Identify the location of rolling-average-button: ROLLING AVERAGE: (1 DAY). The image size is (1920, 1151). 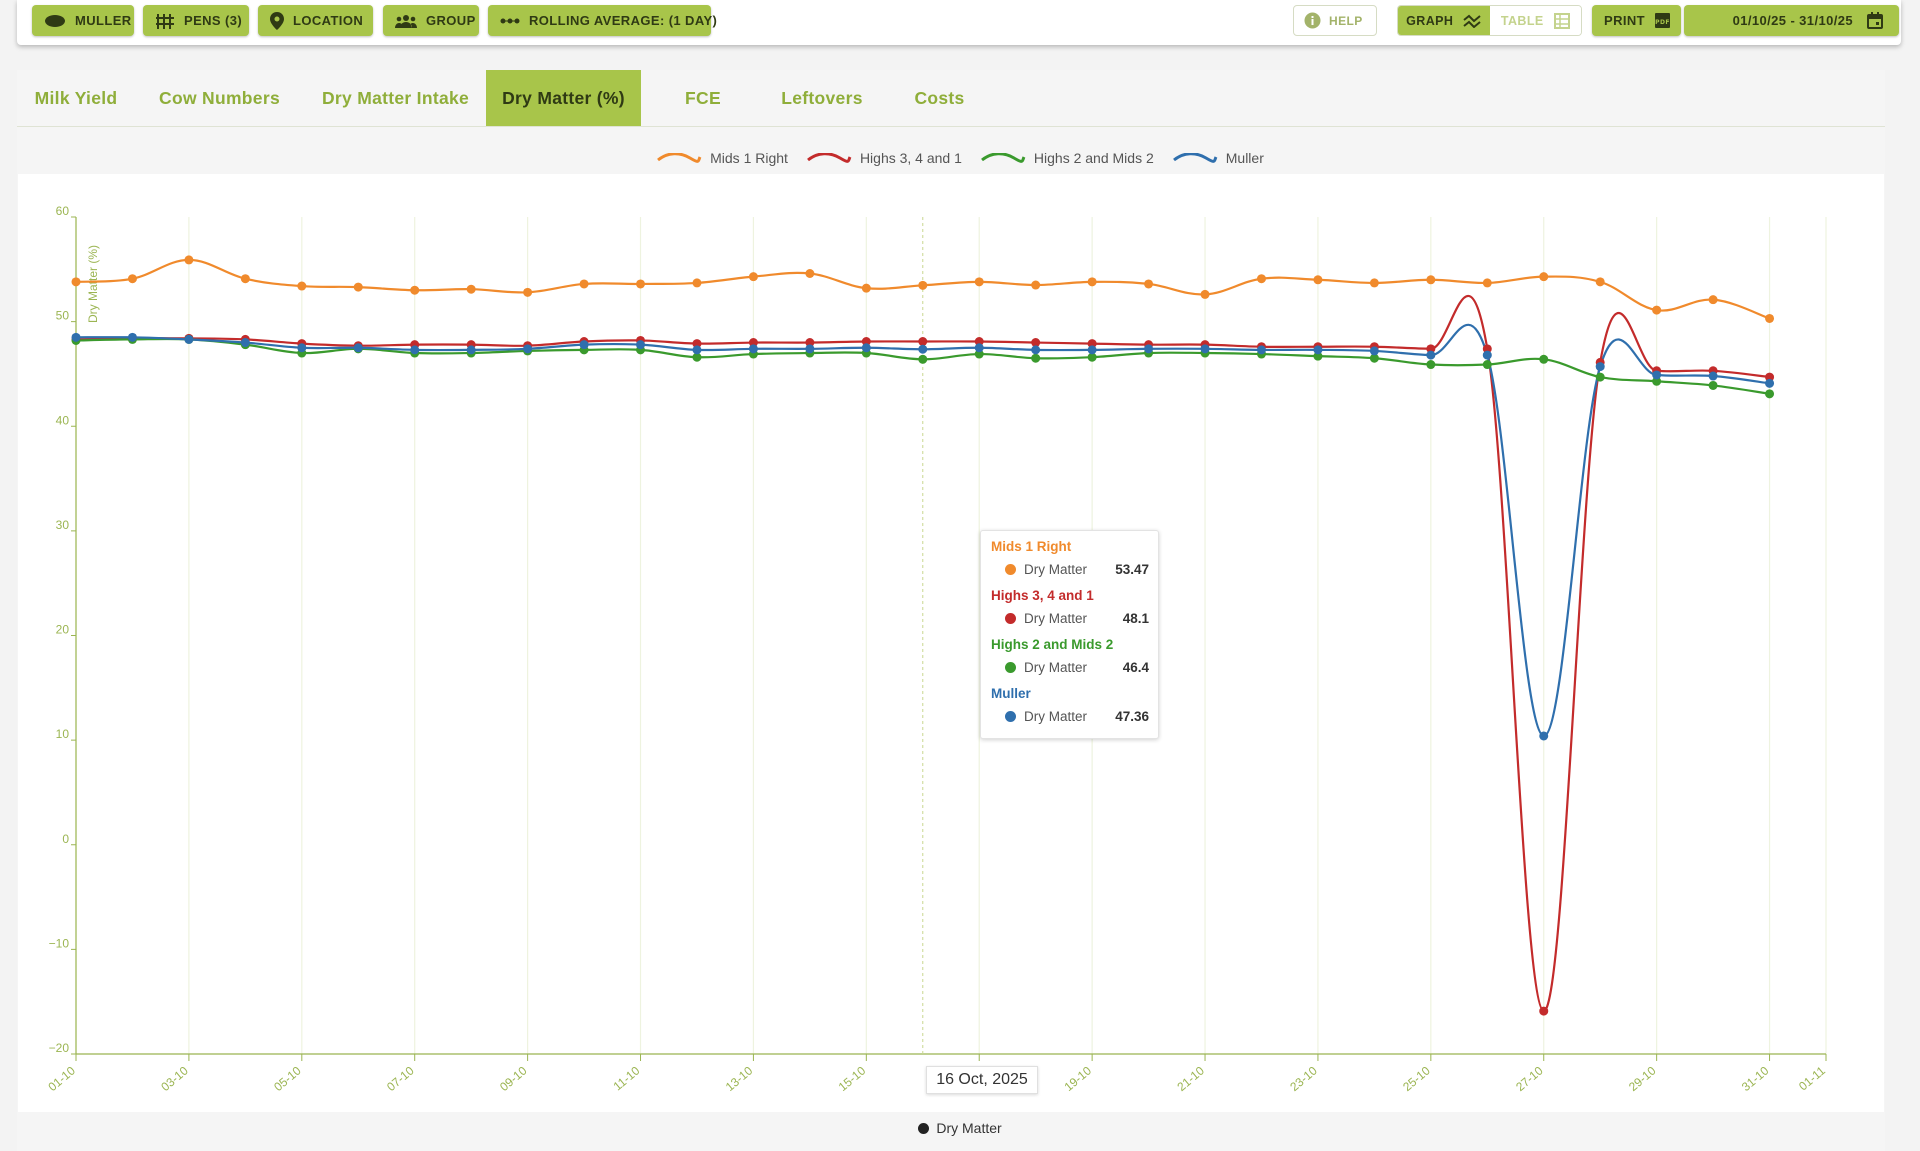
(602, 20).